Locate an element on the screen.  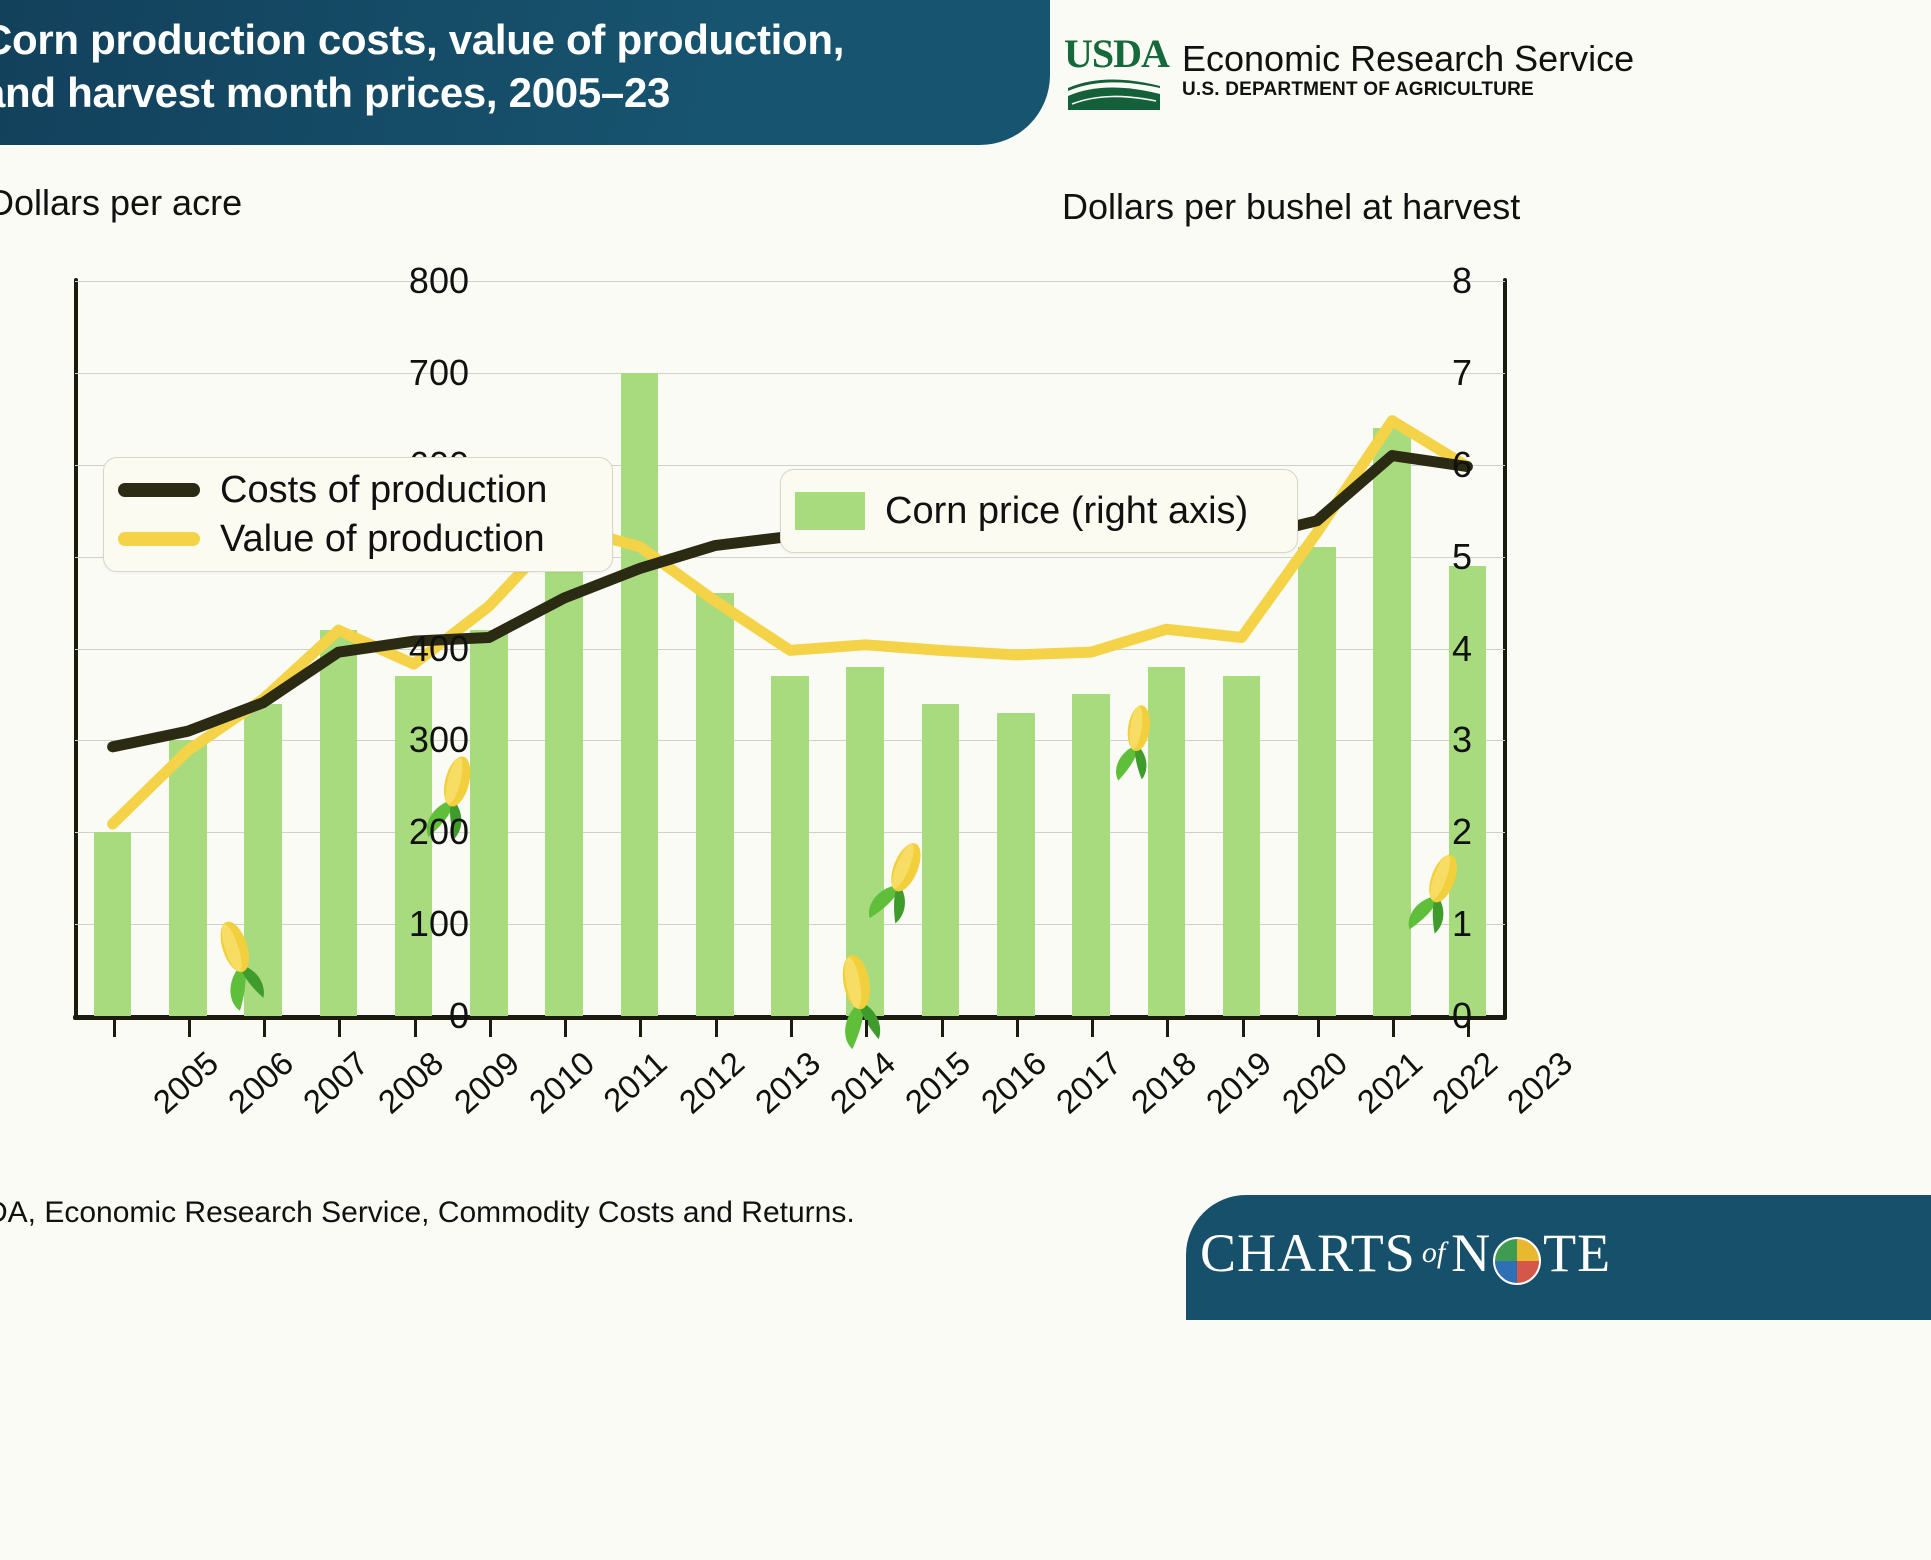
usda-wordmark: USDA is located at coordinates (1117, 53).